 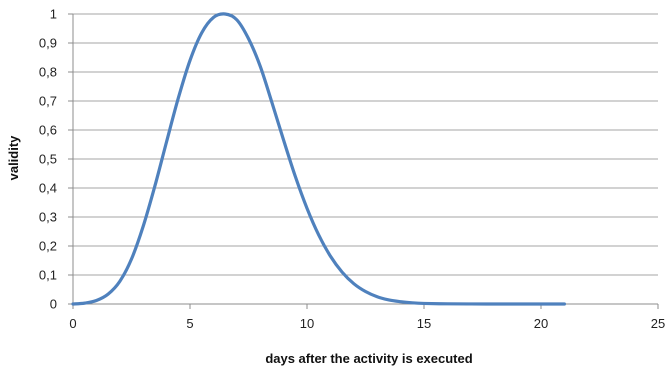 I want to click on y-tick-label: 0,9, so click(x=48, y=43).